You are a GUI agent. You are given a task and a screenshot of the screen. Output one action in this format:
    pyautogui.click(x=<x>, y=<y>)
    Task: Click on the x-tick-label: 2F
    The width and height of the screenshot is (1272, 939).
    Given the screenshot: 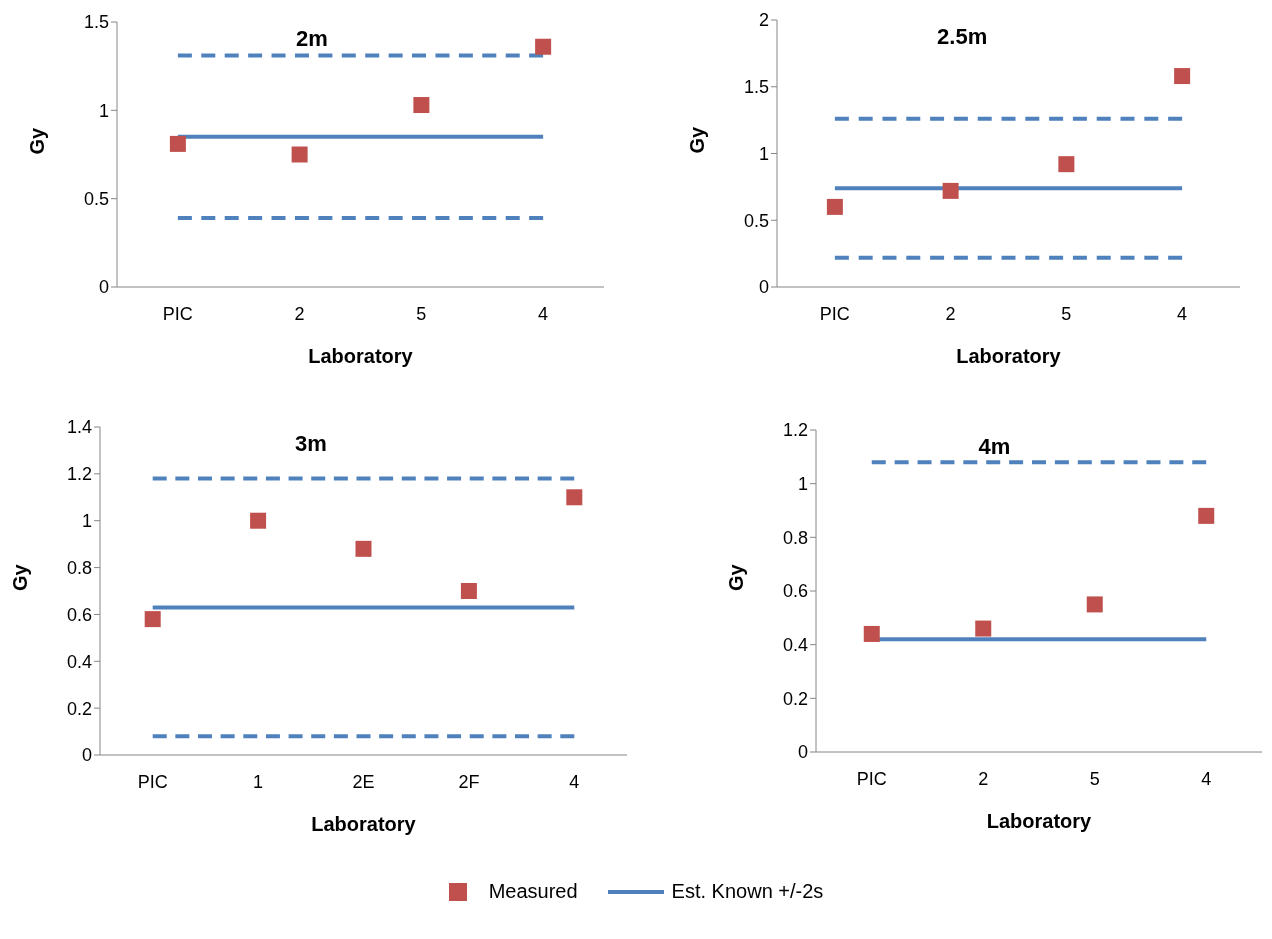 What is the action you would take?
    pyautogui.click(x=469, y=781)
    